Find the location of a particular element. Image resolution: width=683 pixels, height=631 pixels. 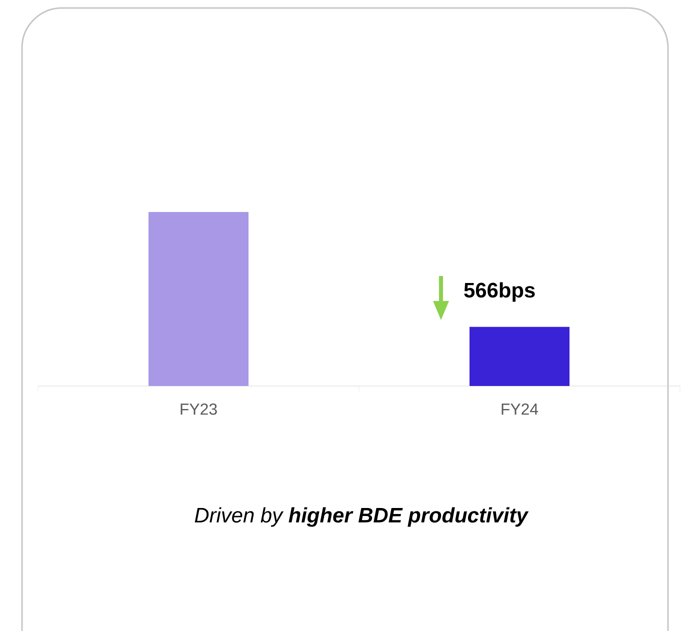

x-tick-label: FY23 is located at coordinates (198, 409).